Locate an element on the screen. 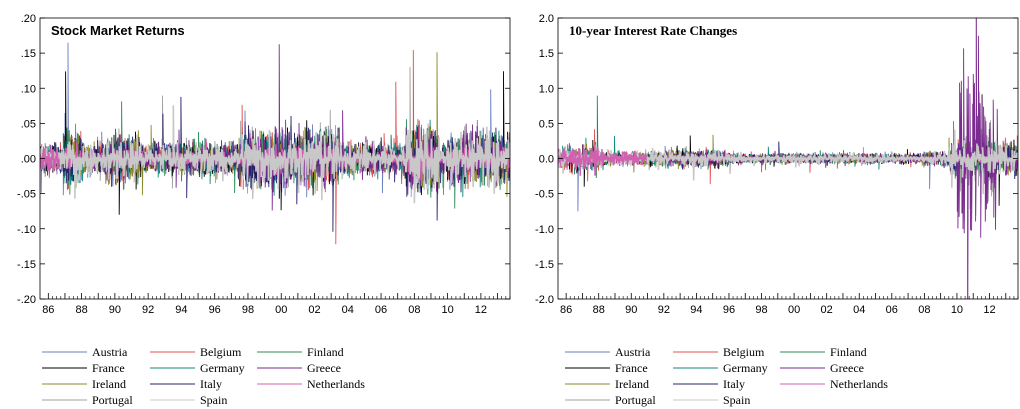 This screenshot has height=409, width=1020. y-tick-label: -.15 is located at coordinates (26, 265).